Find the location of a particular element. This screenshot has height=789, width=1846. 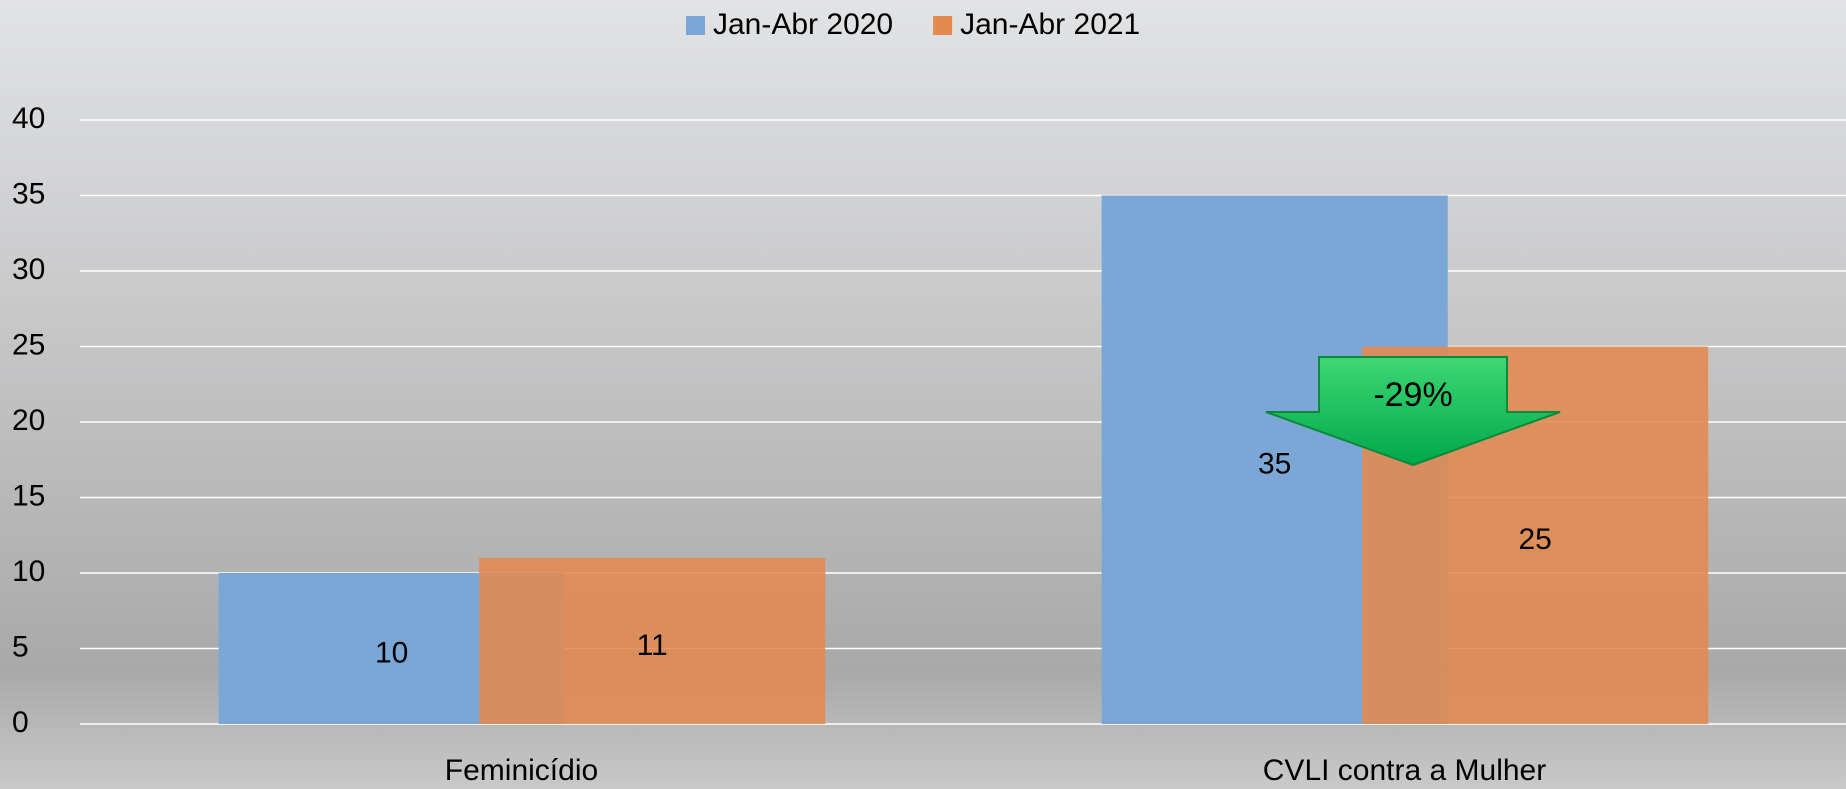

y-tick-label: 15 is located at coordinates (28, 495).